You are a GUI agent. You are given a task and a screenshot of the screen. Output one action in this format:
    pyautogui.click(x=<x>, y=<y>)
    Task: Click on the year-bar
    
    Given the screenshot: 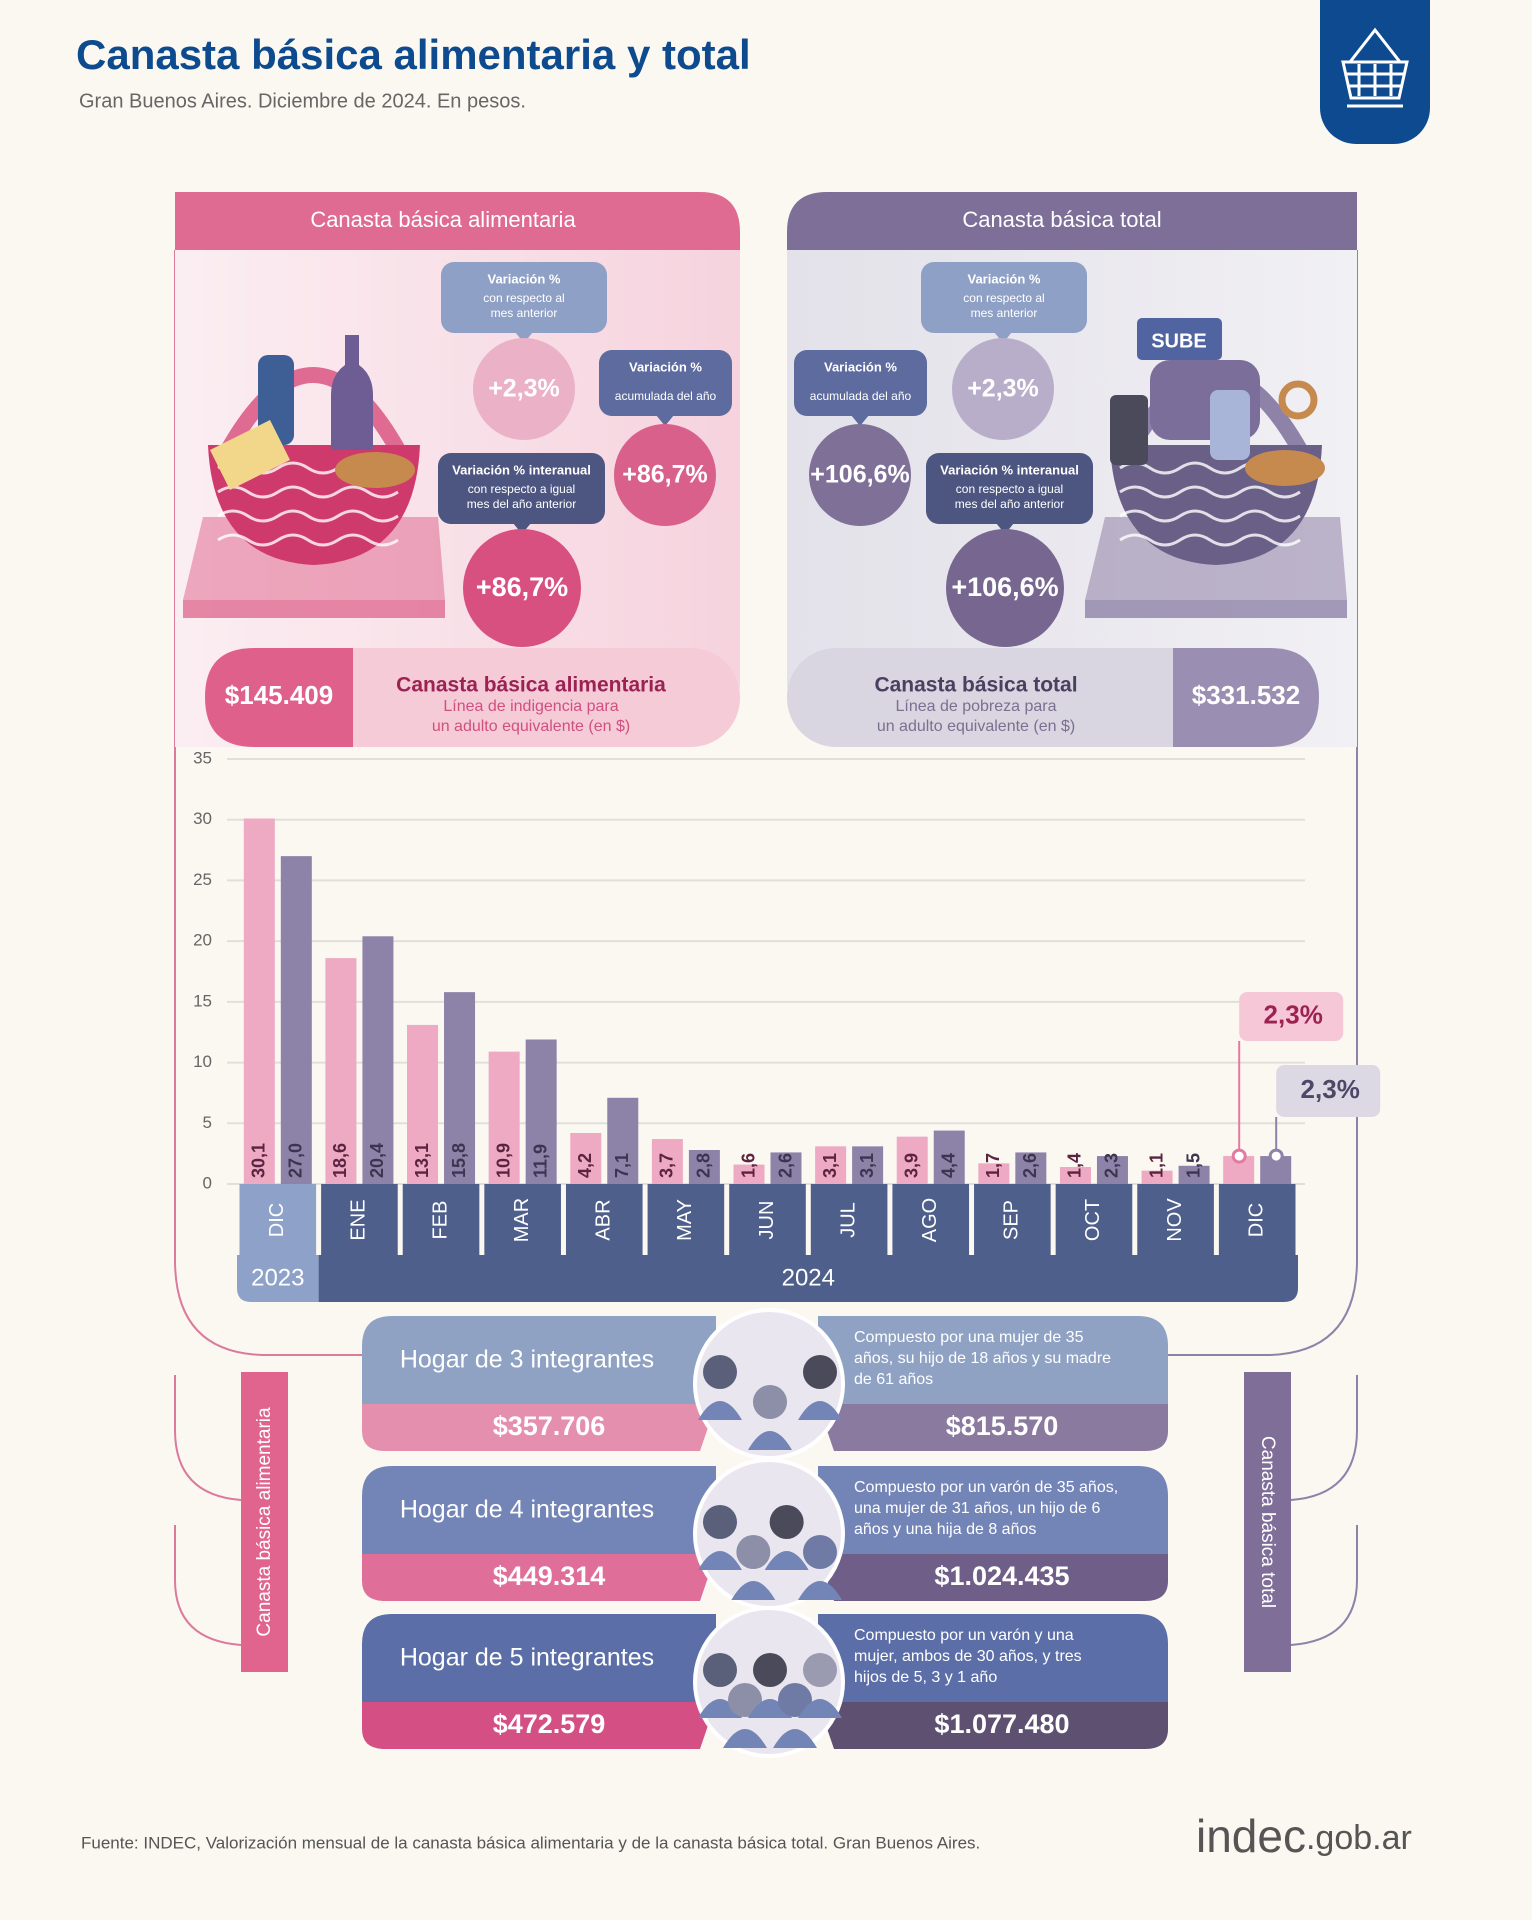 What is the action you would take?
    pyautogui.click(x=278, y=1278)
    